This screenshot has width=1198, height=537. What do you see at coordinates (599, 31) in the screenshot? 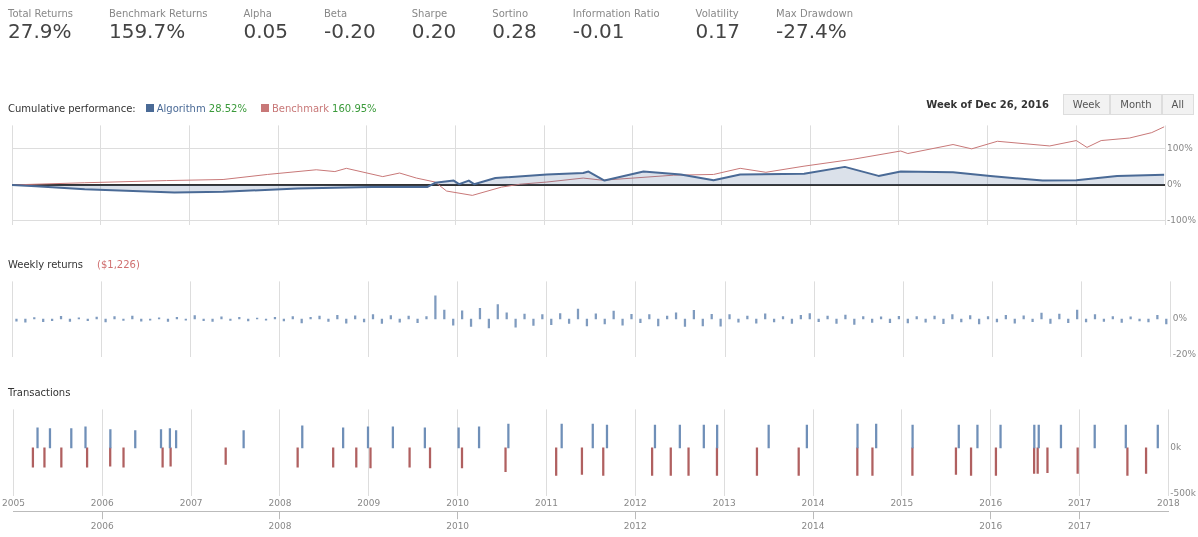
I see `text: -0.01` at bounding box center [599, 31].